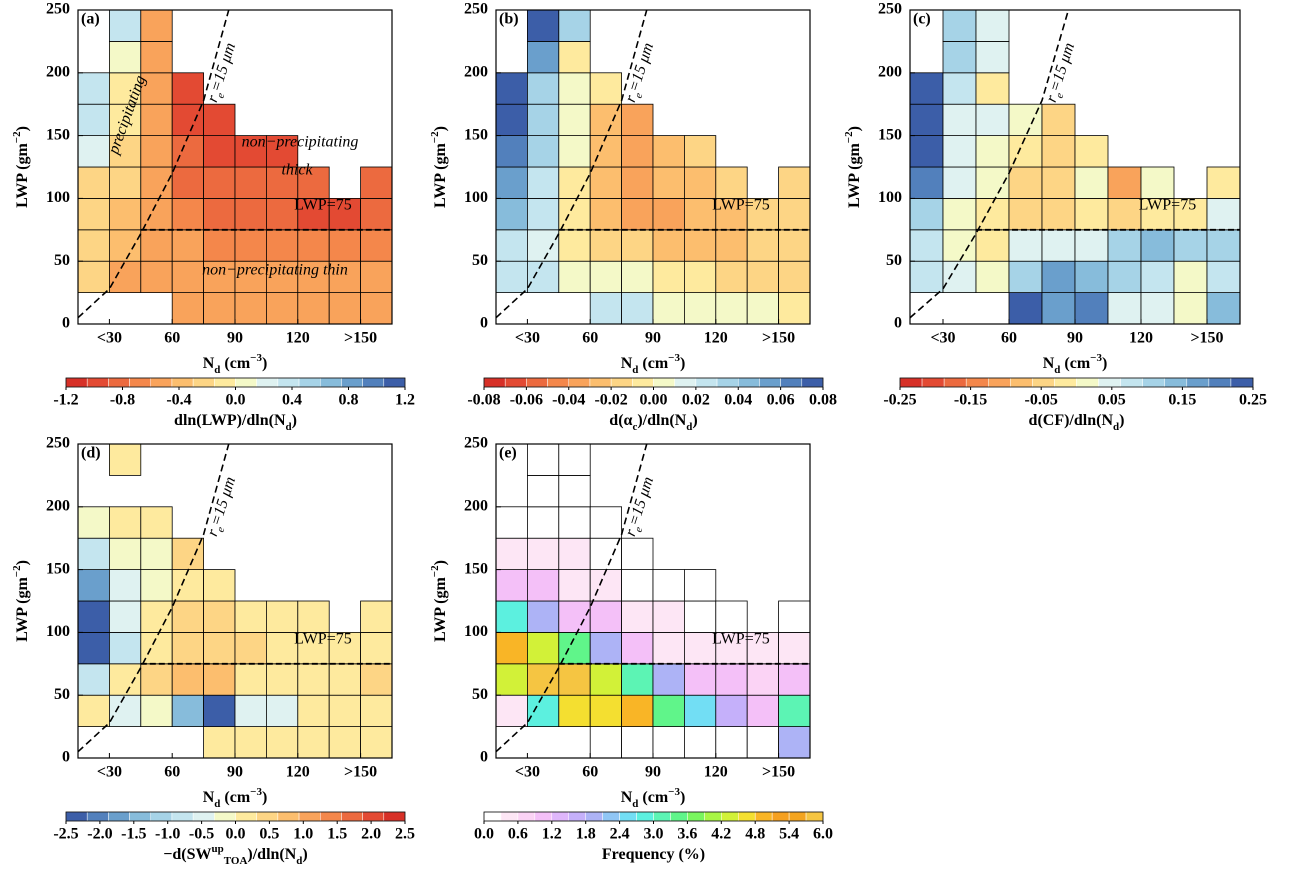  What do you see at coordinates (631, 533) in the screenshot?
I see `curve-label-part: r` at bounding box center [631, 533].